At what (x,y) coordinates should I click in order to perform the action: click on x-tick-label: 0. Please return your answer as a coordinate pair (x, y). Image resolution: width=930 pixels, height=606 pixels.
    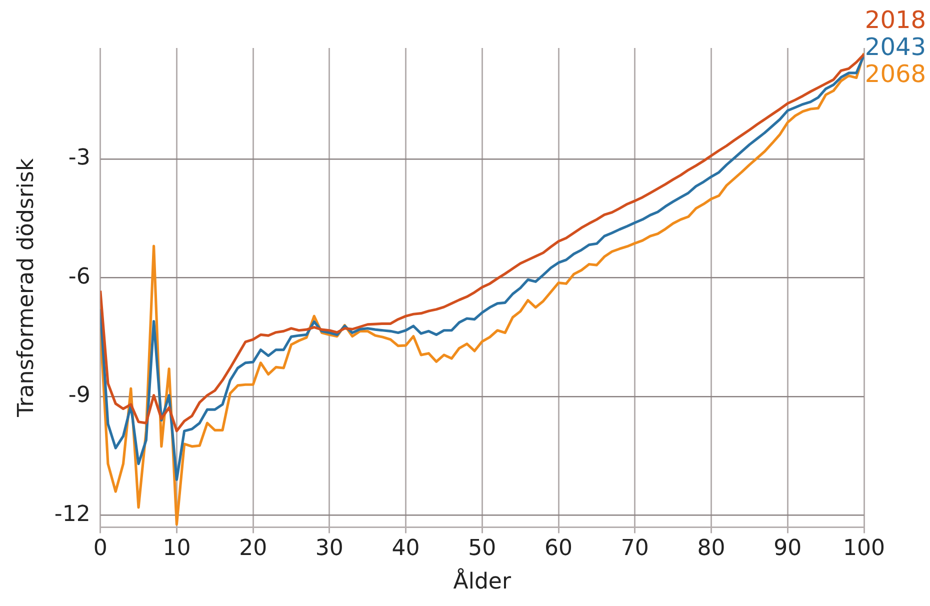
    Looking at the image, I should click on (100, 549).